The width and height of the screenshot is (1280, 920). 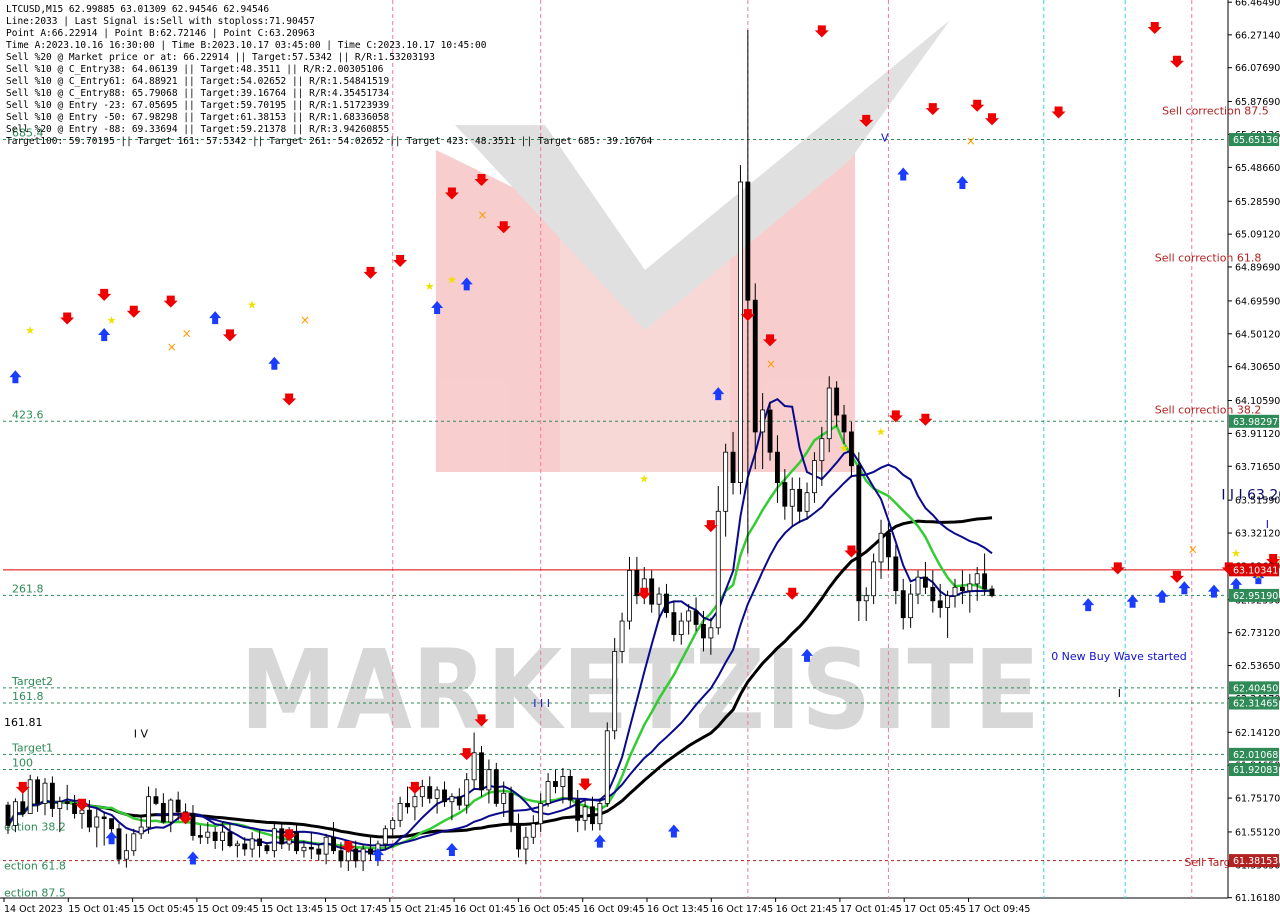 I want to click on price-tick-label: 64.10590, so click(x=1257, y=401).